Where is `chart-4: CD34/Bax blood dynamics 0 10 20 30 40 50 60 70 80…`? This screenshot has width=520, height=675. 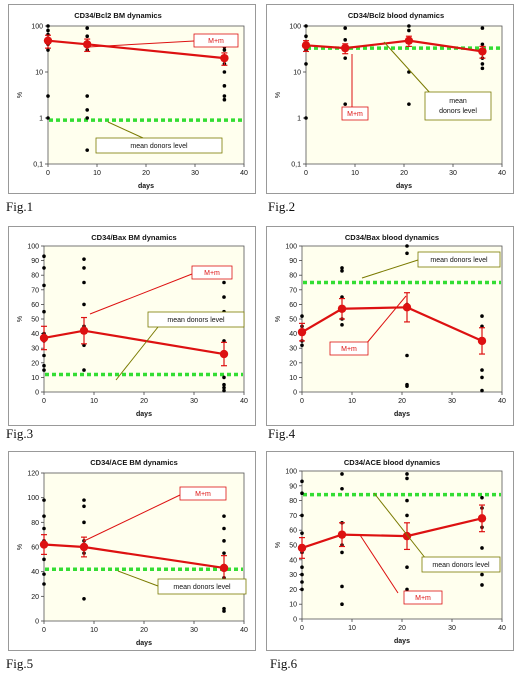 chart-4: CD34/Bax blood dynamics 0 10 20 30 40 50 60 70 80… is located at coordinates (390, 326).